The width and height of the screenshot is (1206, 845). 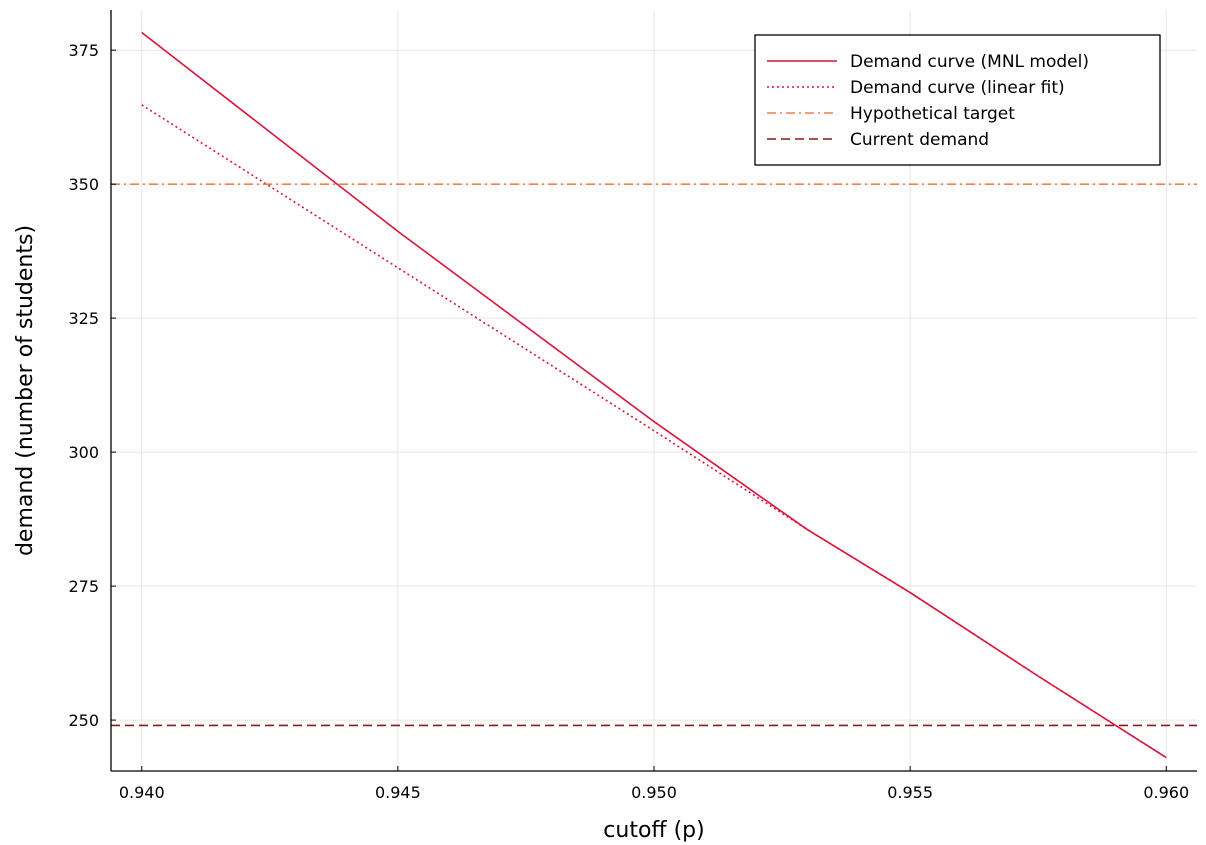 What do you see at coordinates (398, 792) in the screenshot?
I see `x-tick-label: 0.945` at bounding box center [398, 792].